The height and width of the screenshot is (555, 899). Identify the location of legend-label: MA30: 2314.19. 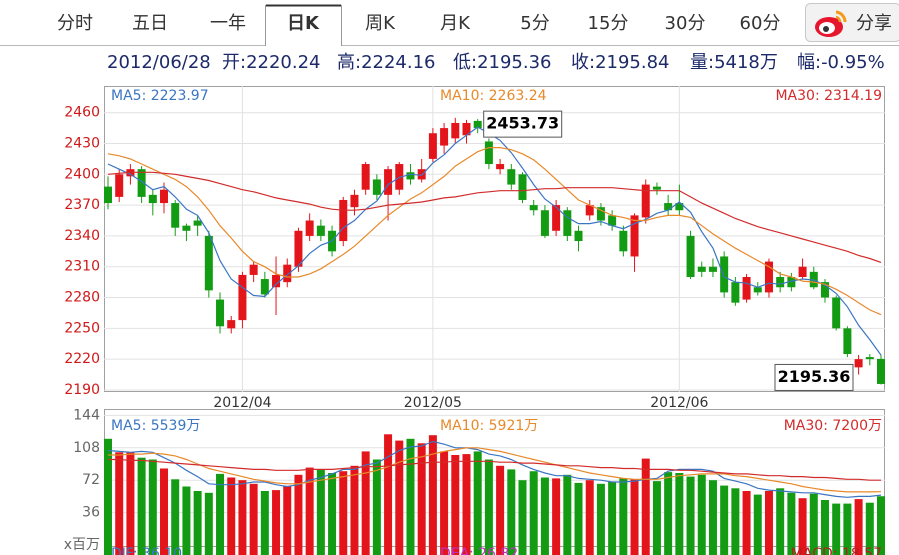
(828, 96).